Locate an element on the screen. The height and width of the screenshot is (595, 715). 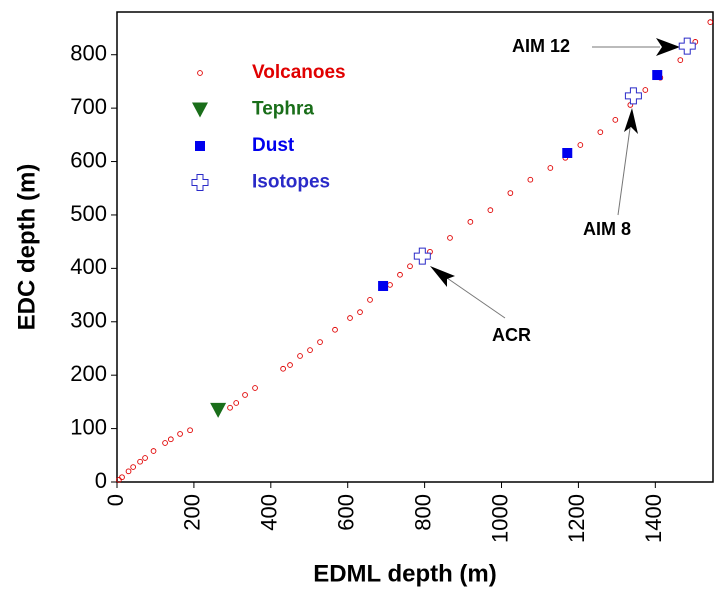
legend-label: Tephra is located at coordinates (283, 109).